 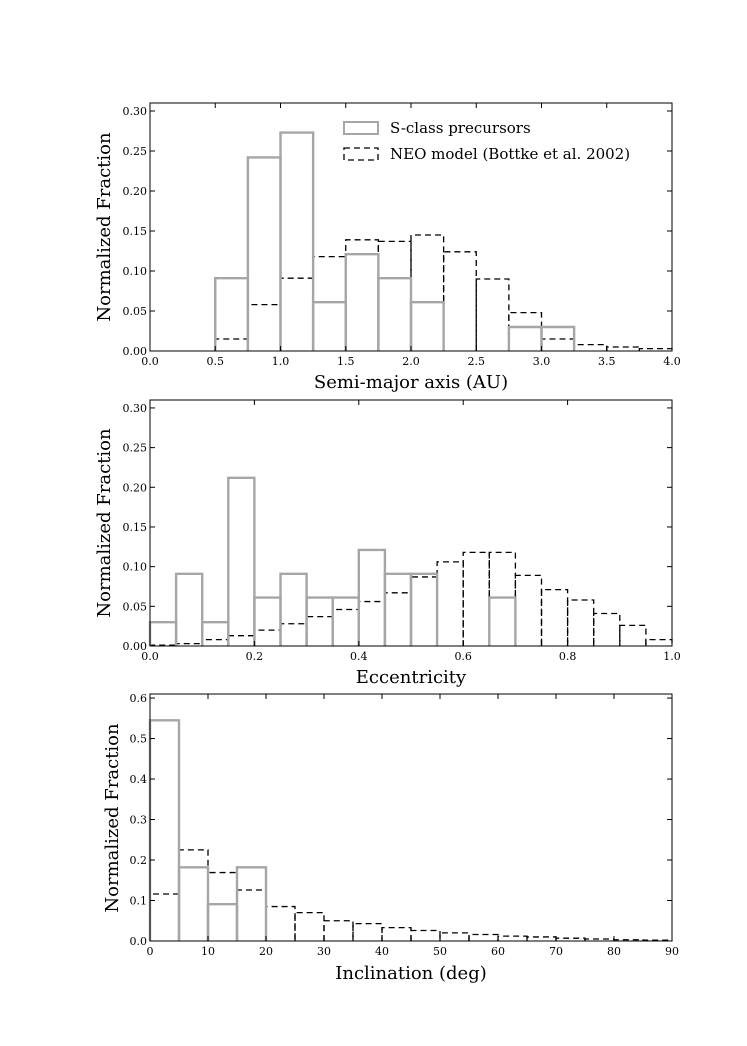 I want to click on inclination-xlabel: Inclination (deg), so click(x=411, y=973).